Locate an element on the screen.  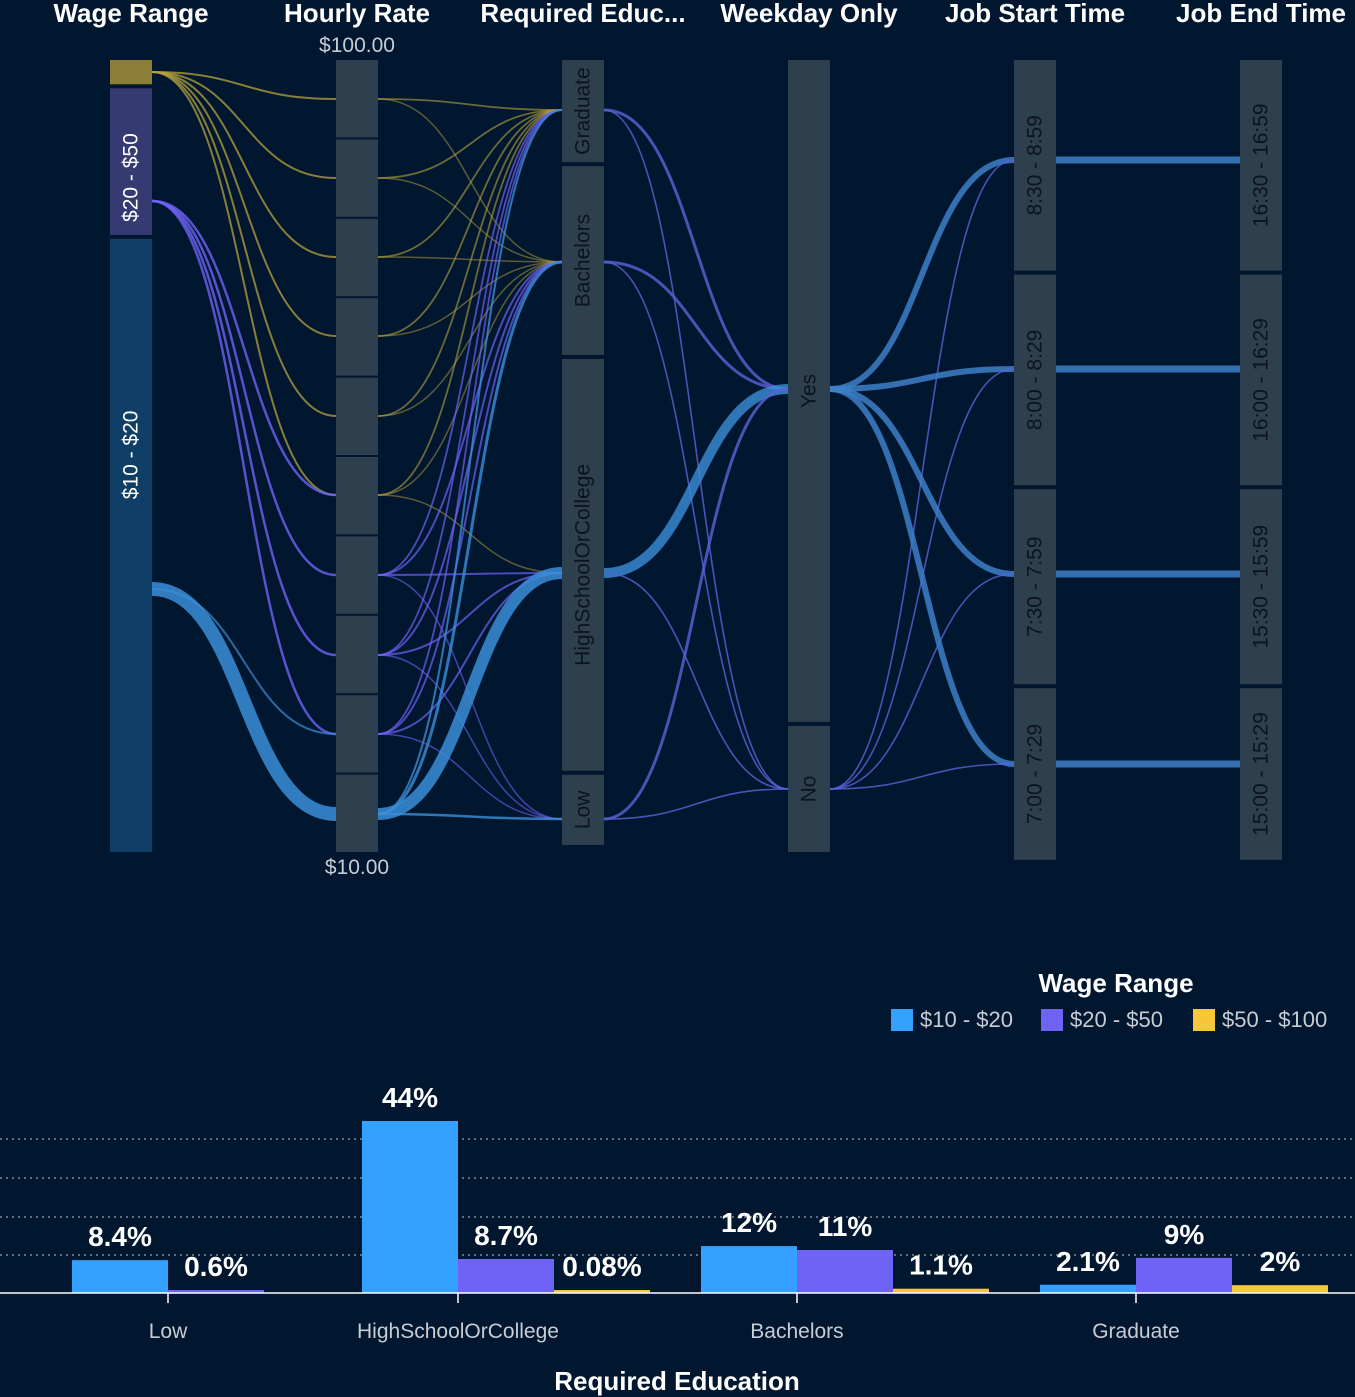
bar-label: 9% is located at coordinates (1184, 1234).